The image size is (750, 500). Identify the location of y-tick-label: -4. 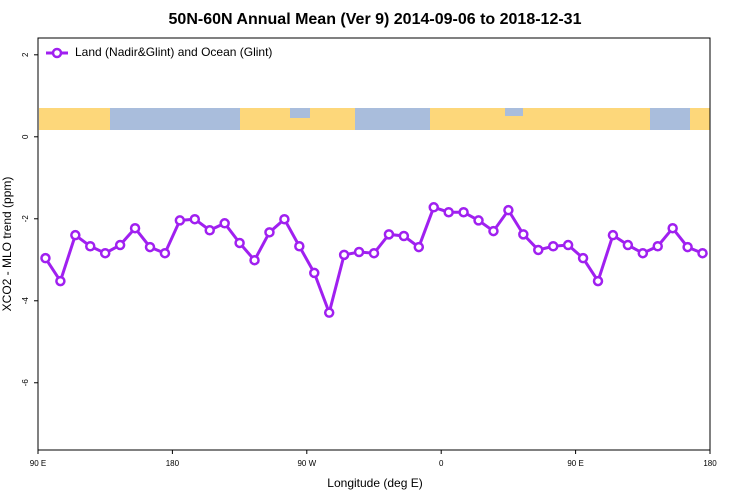
(25, 301).